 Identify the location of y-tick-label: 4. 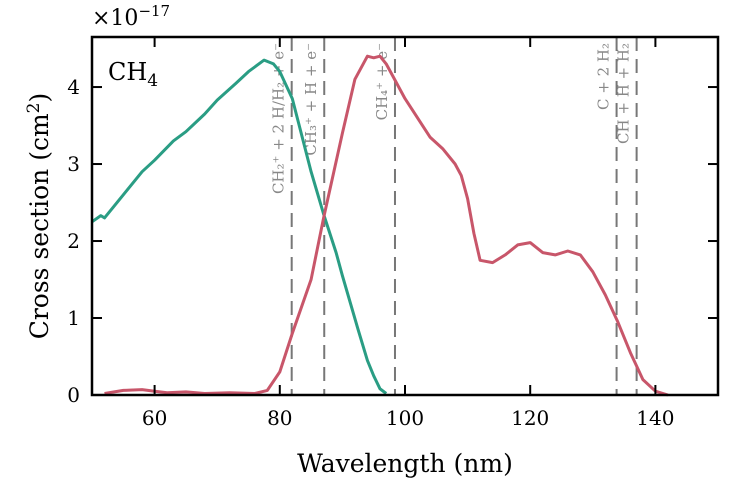
(73, 87).